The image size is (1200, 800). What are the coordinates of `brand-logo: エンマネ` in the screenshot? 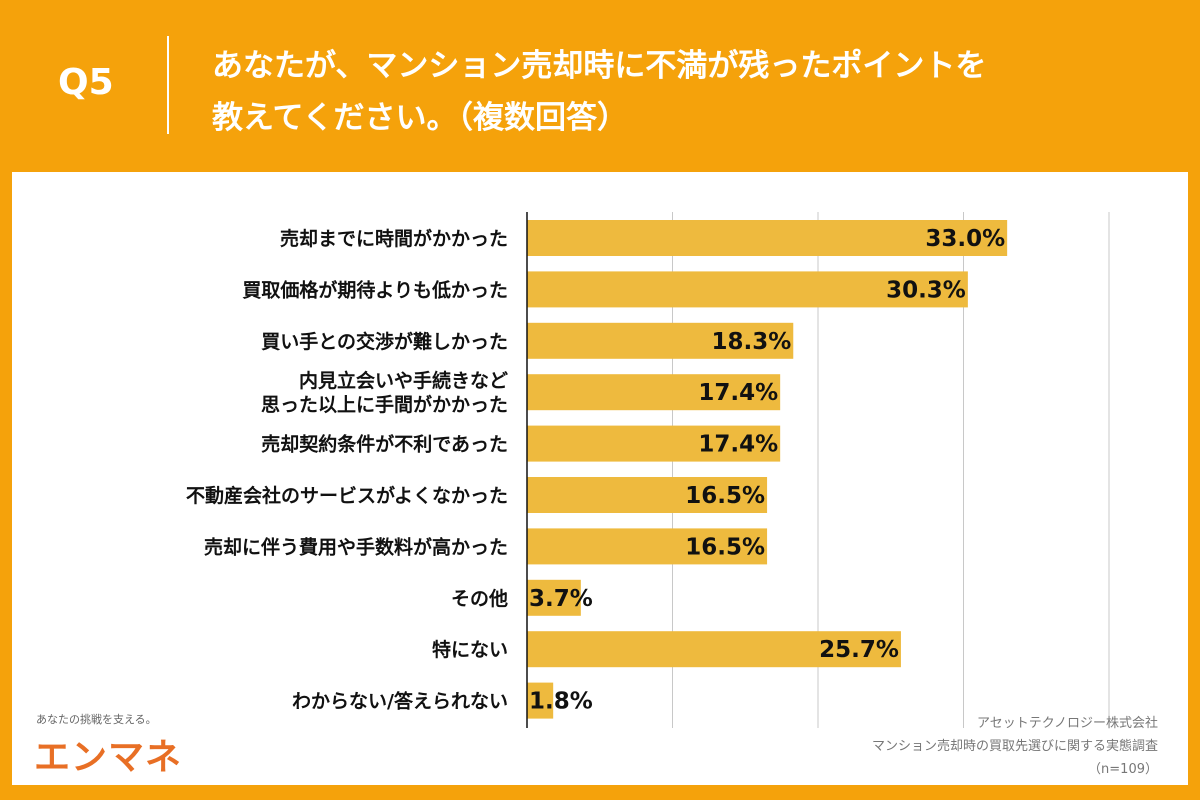 It's located at (108, 757).